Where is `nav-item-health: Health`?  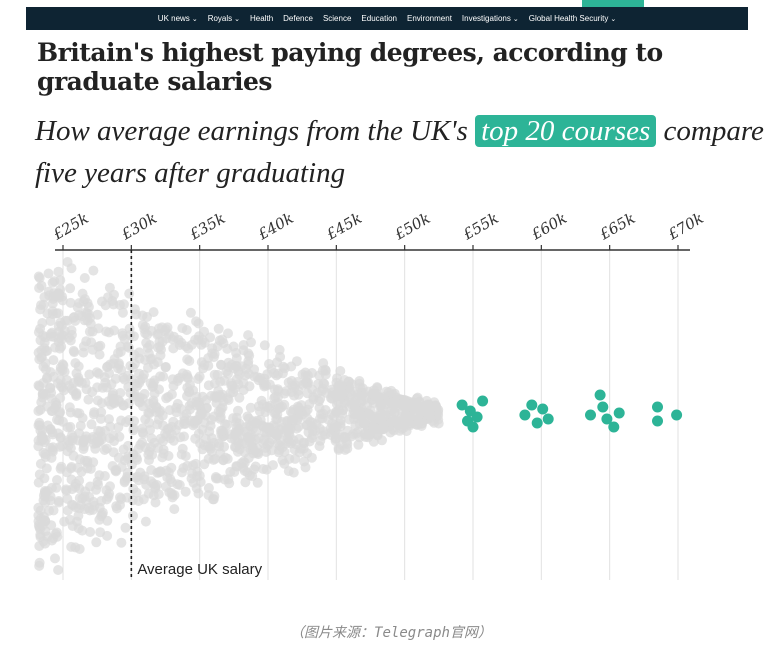 nav-item-health: Health is located at coordinates (261, 18).